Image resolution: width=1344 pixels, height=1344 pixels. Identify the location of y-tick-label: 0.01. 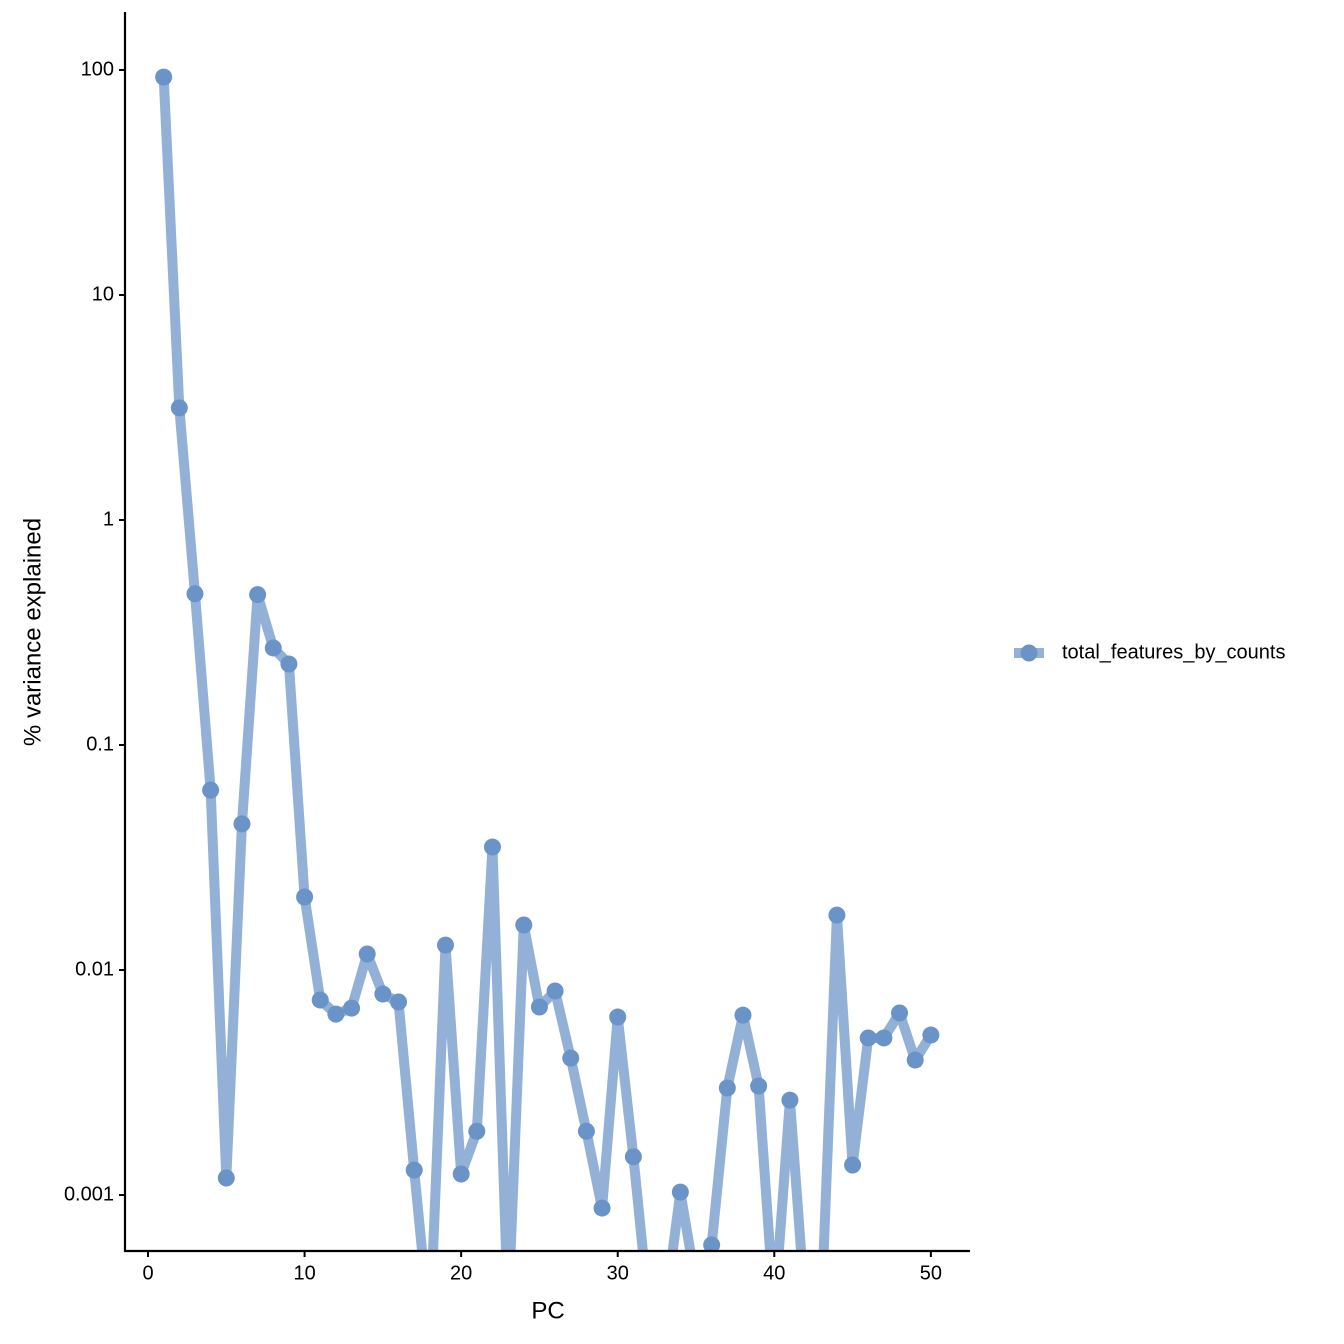
(94, 969).